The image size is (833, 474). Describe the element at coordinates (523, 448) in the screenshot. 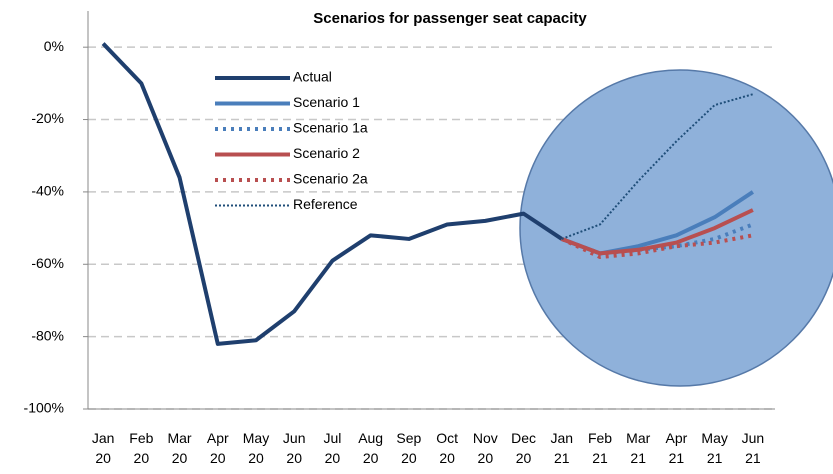

I see `x-tick-label: Dec 20` at that location.